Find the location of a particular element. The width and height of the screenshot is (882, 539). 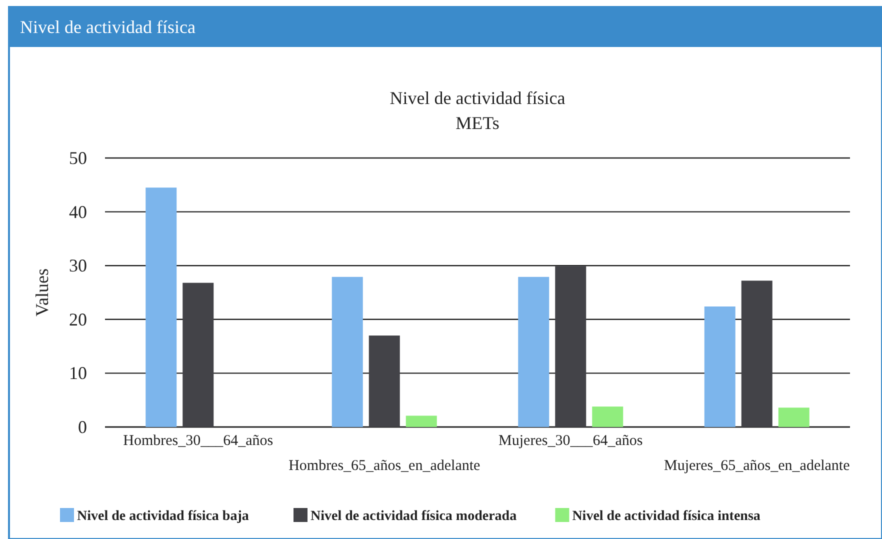

legend-label: Nivel de actividad física intensa is located at coordinates (666, 516).